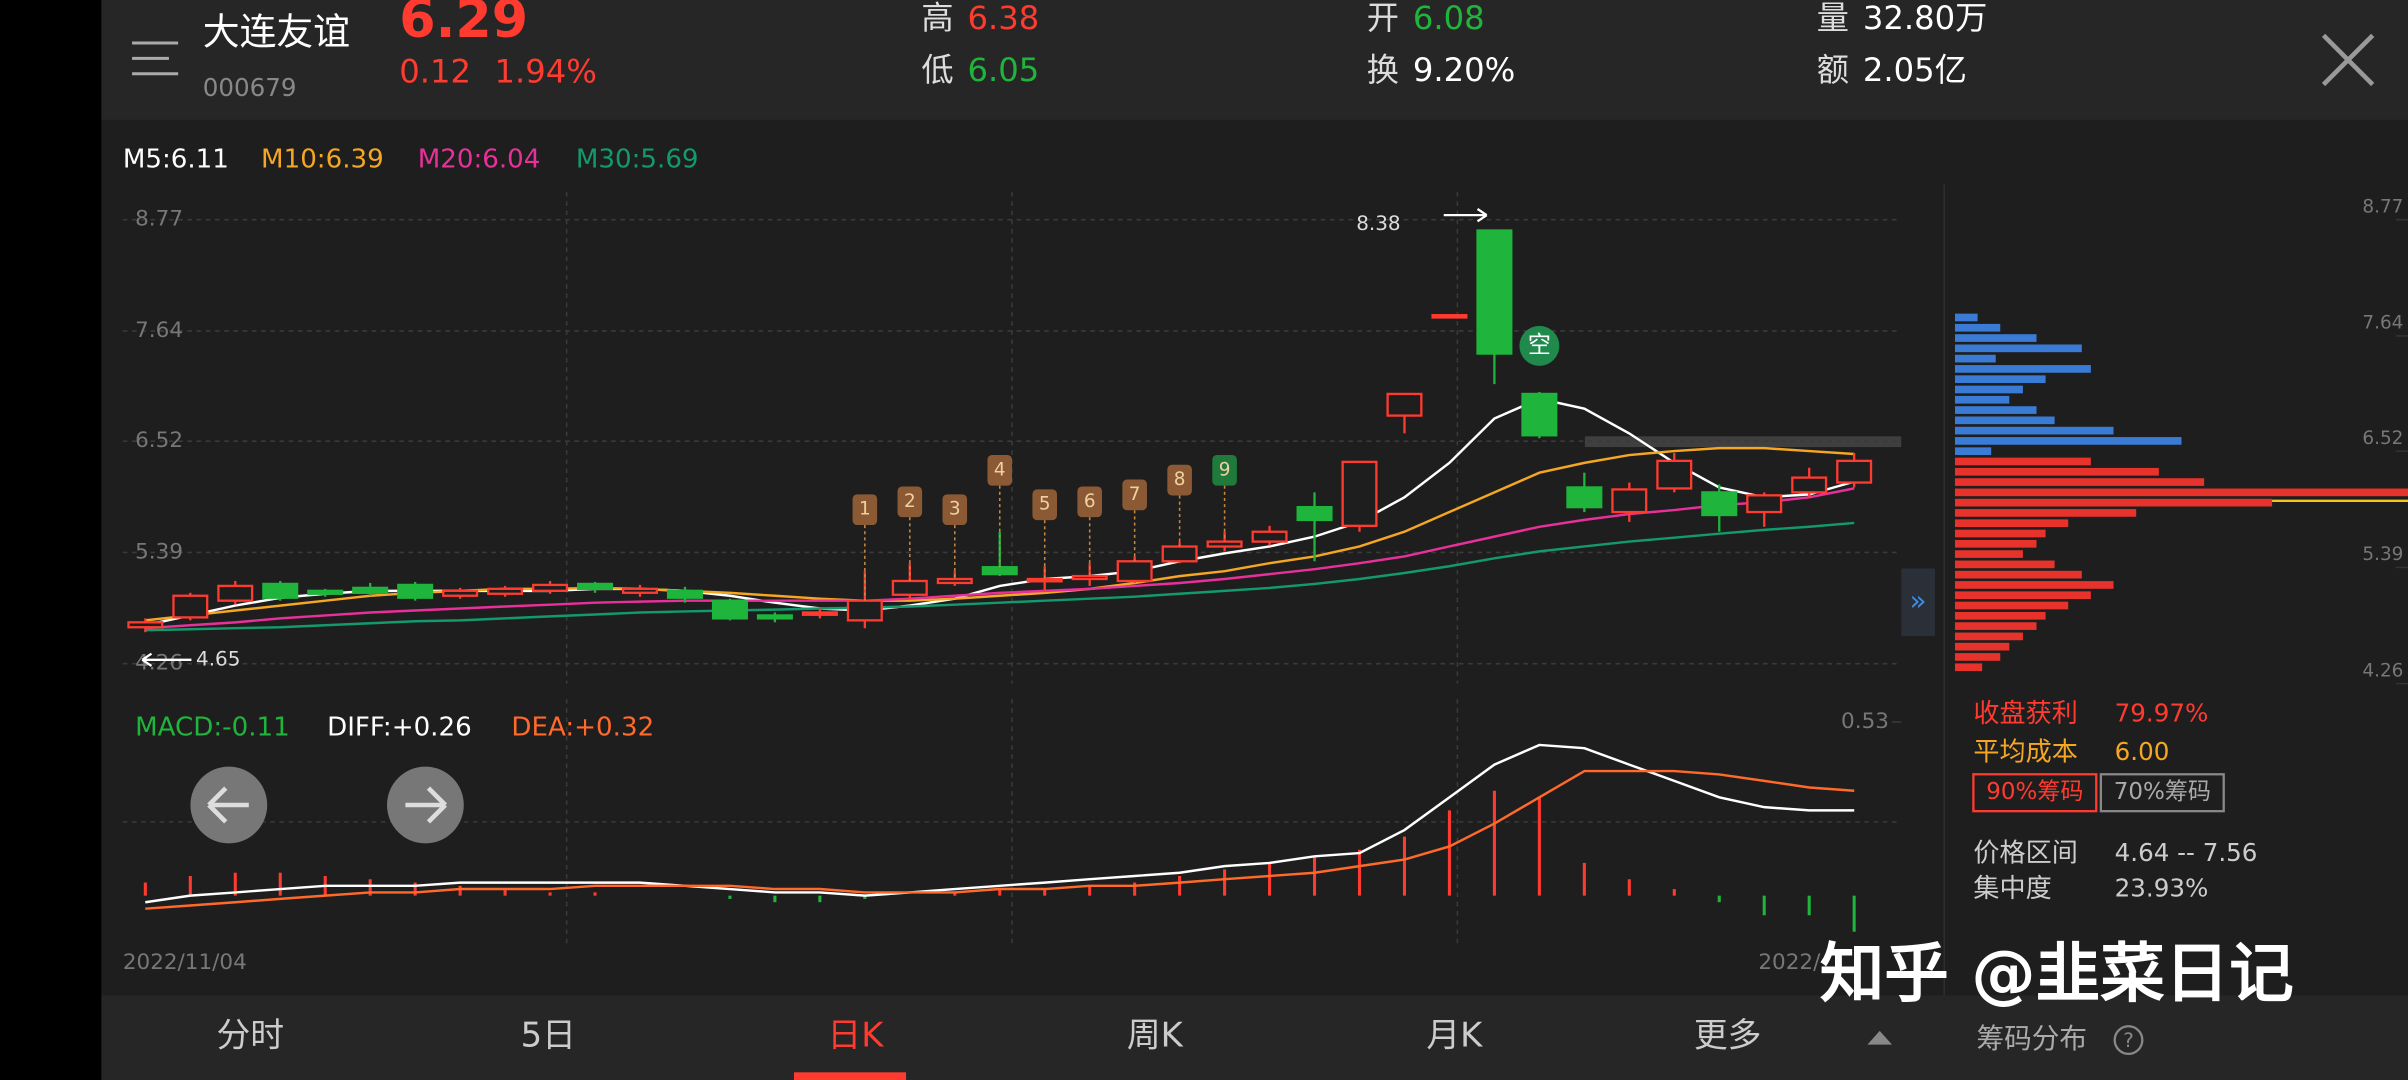  Describe the element at coordinates (1383, 18) in the screenshot. I see `stat-label: 开` at that location.